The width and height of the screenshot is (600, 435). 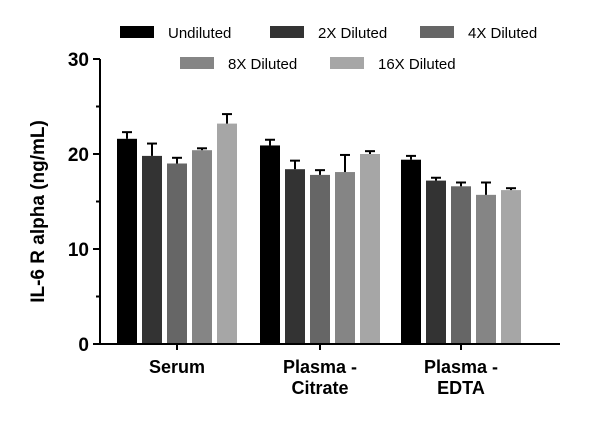 I want to click on legend-label-16x-diluted: 16X Diluted, so click(x=417, y=64).